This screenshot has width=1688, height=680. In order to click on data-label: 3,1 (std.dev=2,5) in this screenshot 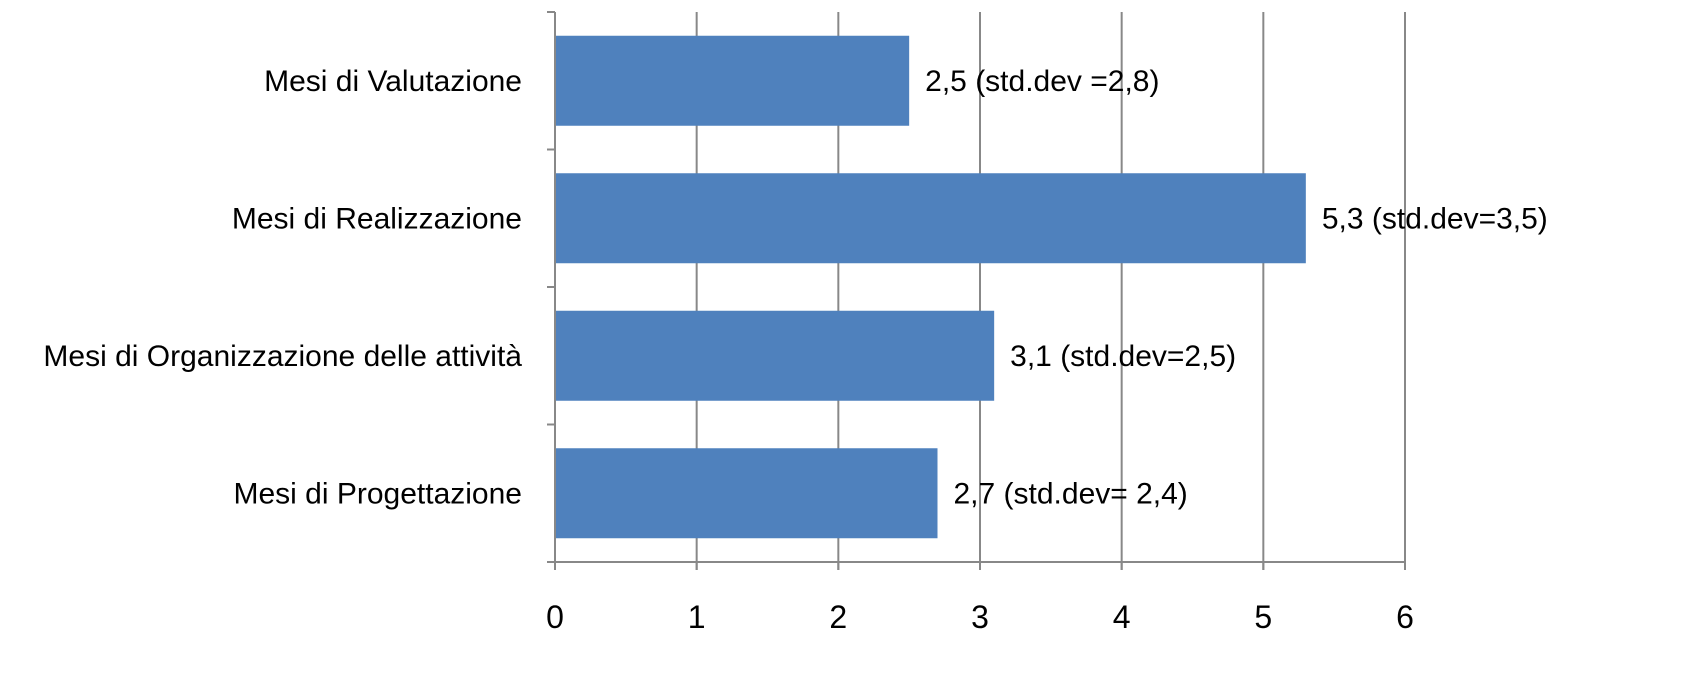, I will do `click(1123, 356)`.